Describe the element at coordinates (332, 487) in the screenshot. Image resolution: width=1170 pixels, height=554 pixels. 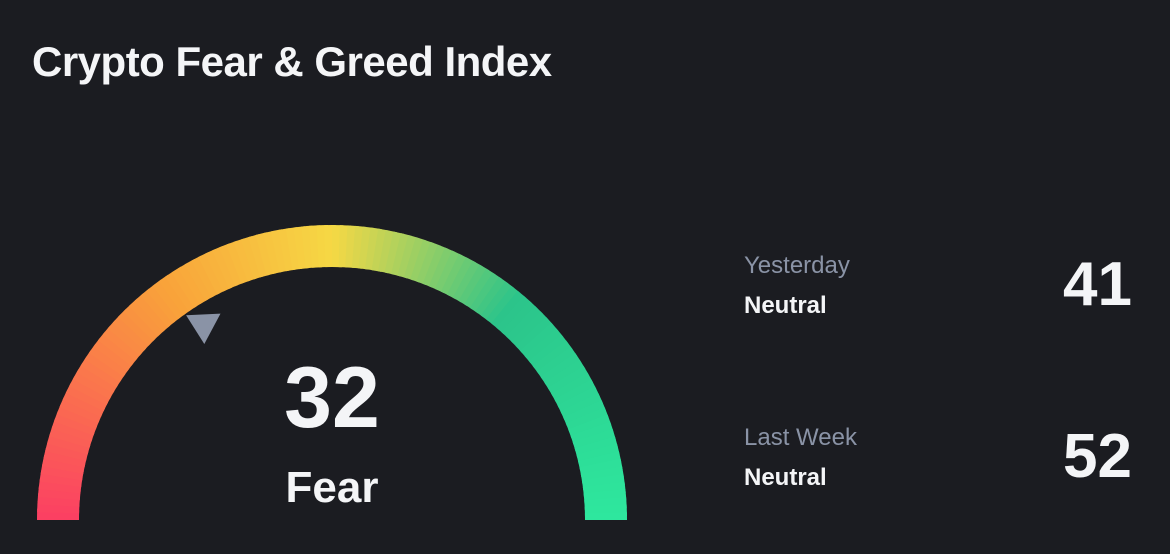
I see `gauge-classification: Fear` at that location.